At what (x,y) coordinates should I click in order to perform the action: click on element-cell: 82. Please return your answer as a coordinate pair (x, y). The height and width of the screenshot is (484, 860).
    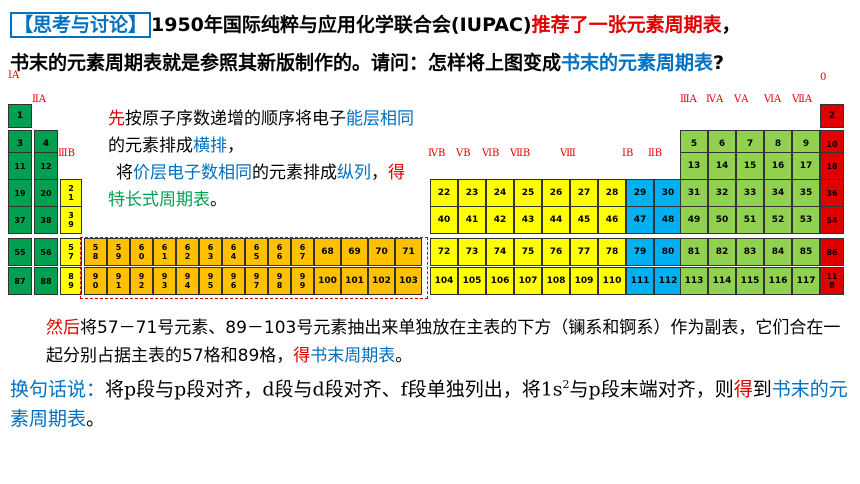
    Looking at the image, I should click on (722, 252).